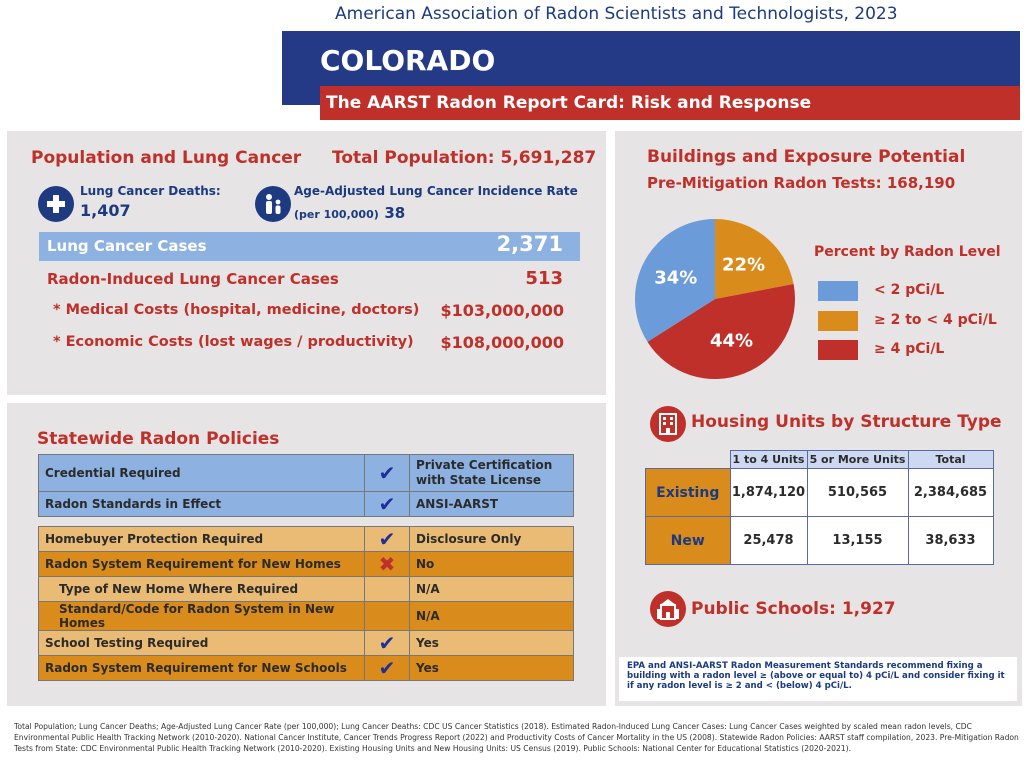 This screenshot has height=781, width=1030. Describe the element at coordinates (768, 459) in the screenshot. I see `housing-col-header: 1 to 4 Units` at that location.